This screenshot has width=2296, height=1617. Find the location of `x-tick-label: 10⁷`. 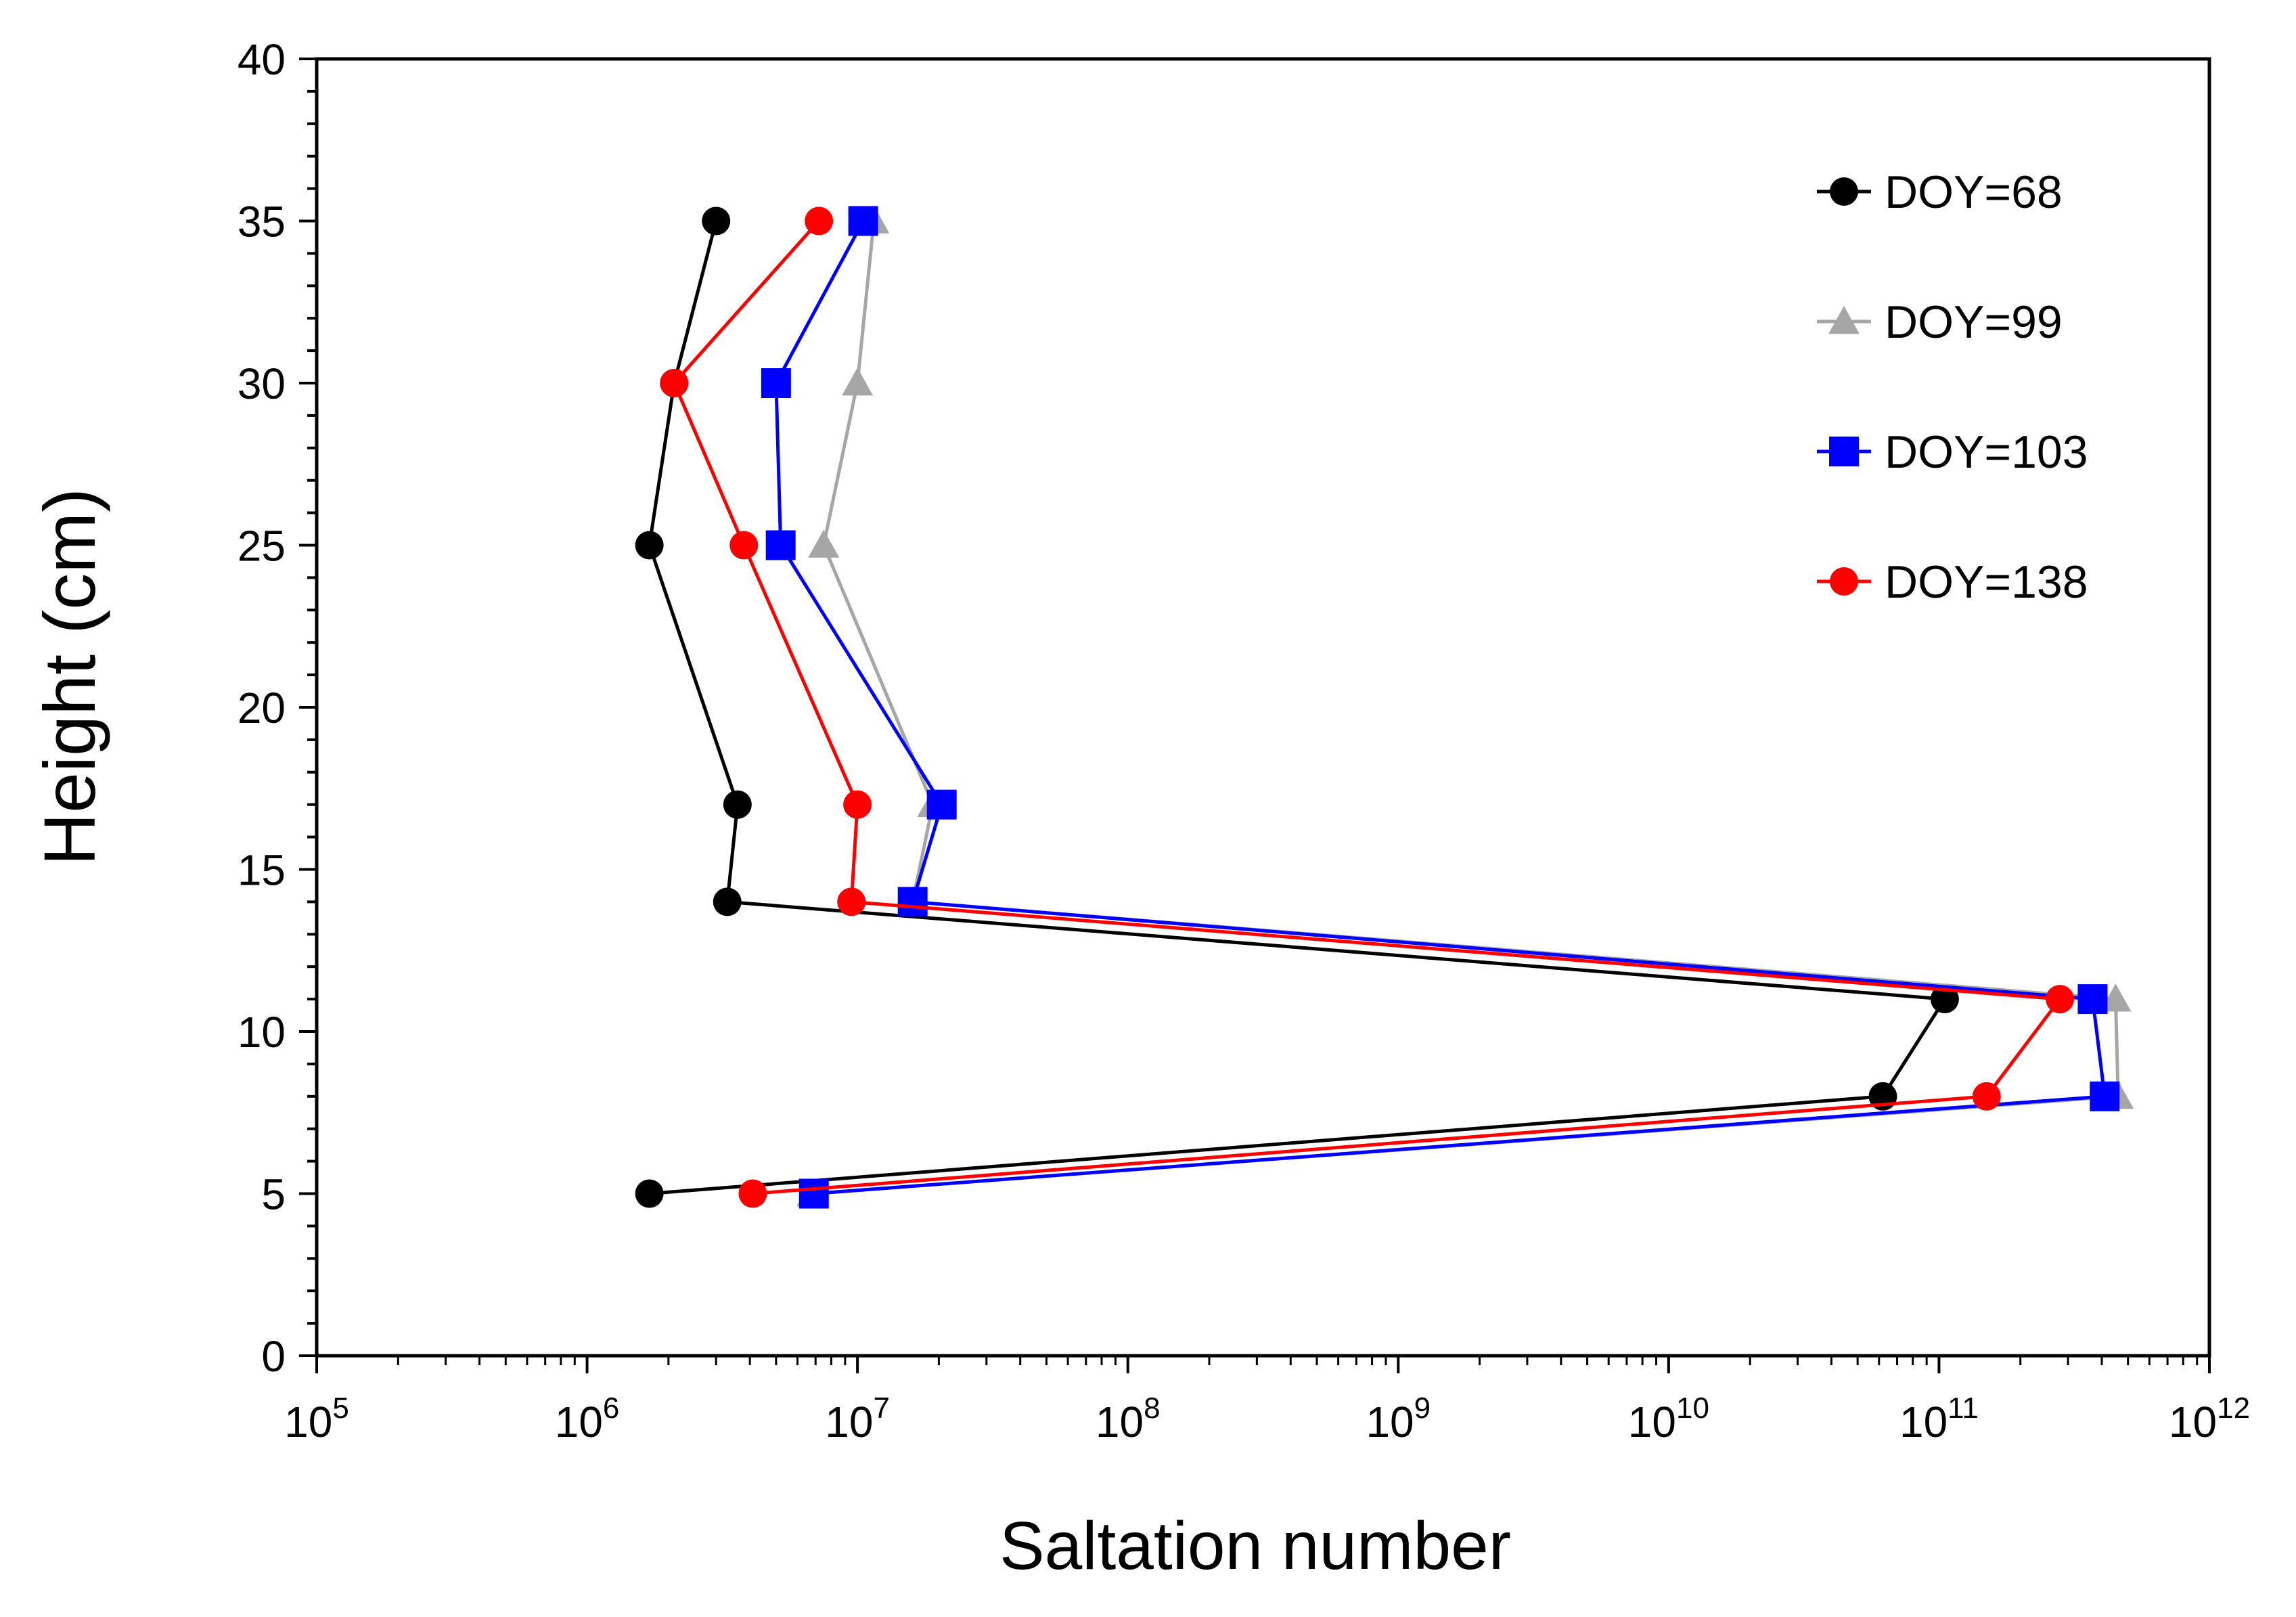

x-tick-label: 10⁷ is located at coordinates (857, 1419).